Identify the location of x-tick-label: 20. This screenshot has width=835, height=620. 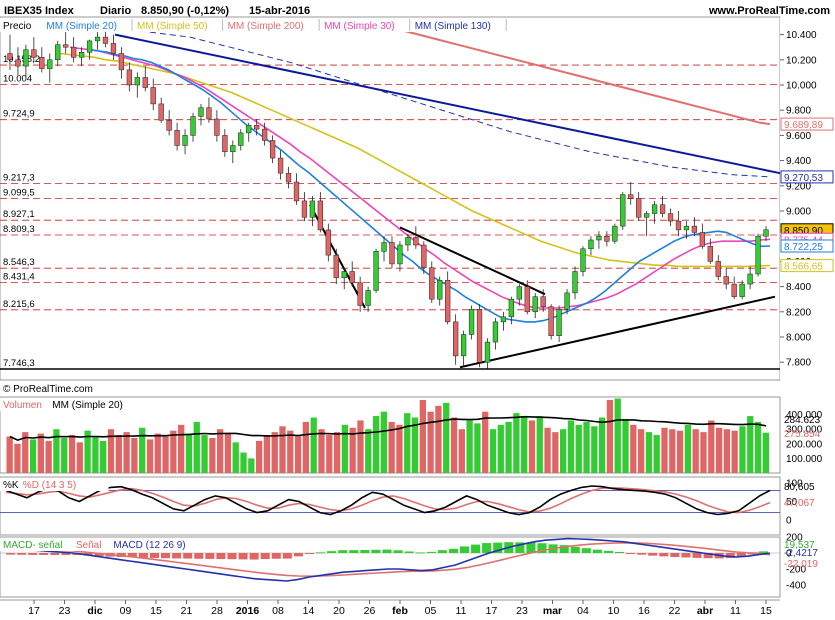
(339, 611).